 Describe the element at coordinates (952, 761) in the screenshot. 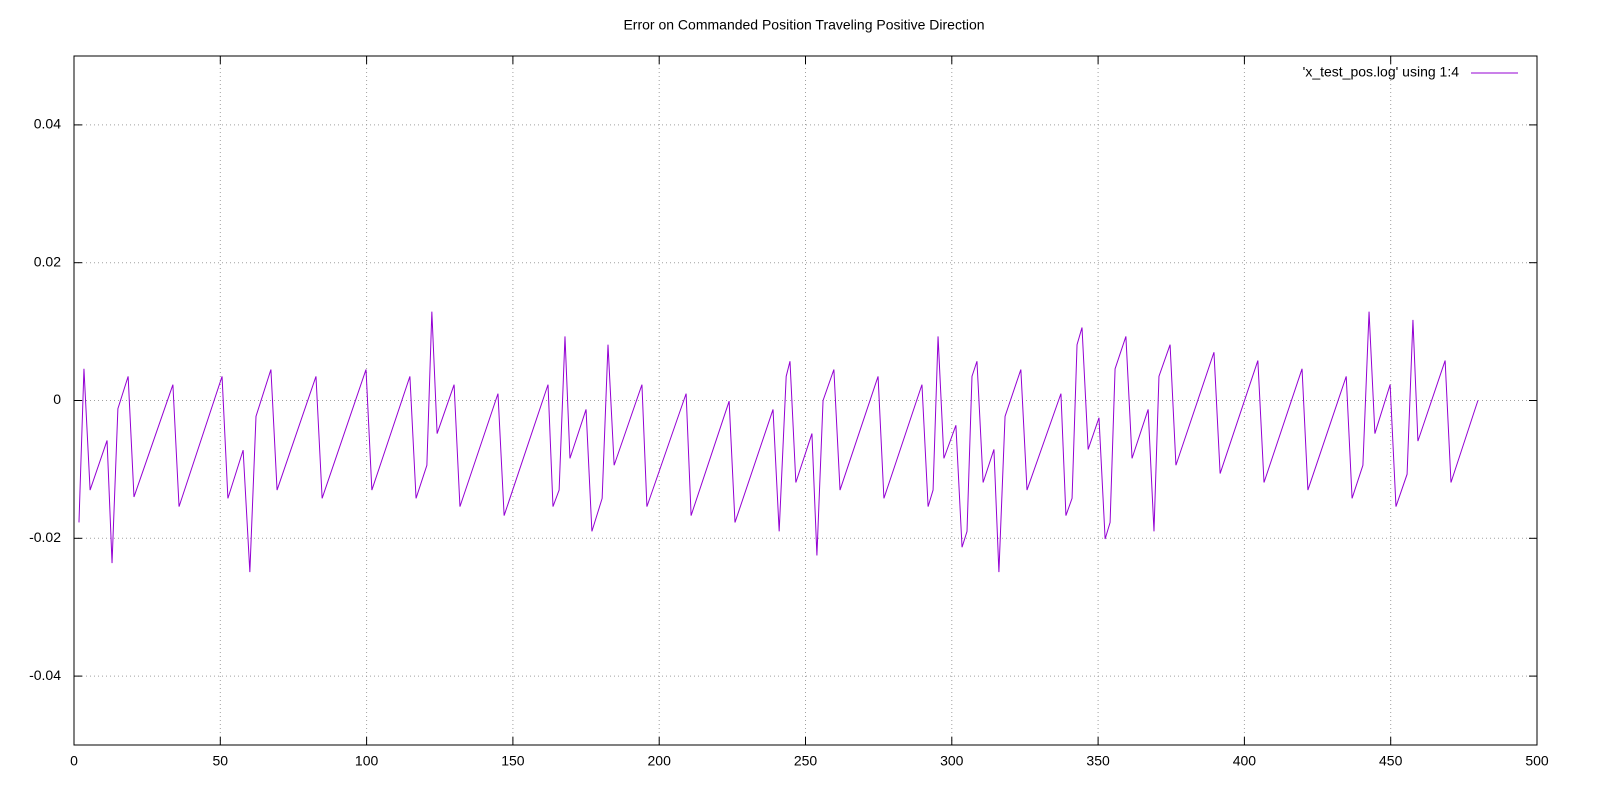

I see `x-tick-label: 300` at that location.